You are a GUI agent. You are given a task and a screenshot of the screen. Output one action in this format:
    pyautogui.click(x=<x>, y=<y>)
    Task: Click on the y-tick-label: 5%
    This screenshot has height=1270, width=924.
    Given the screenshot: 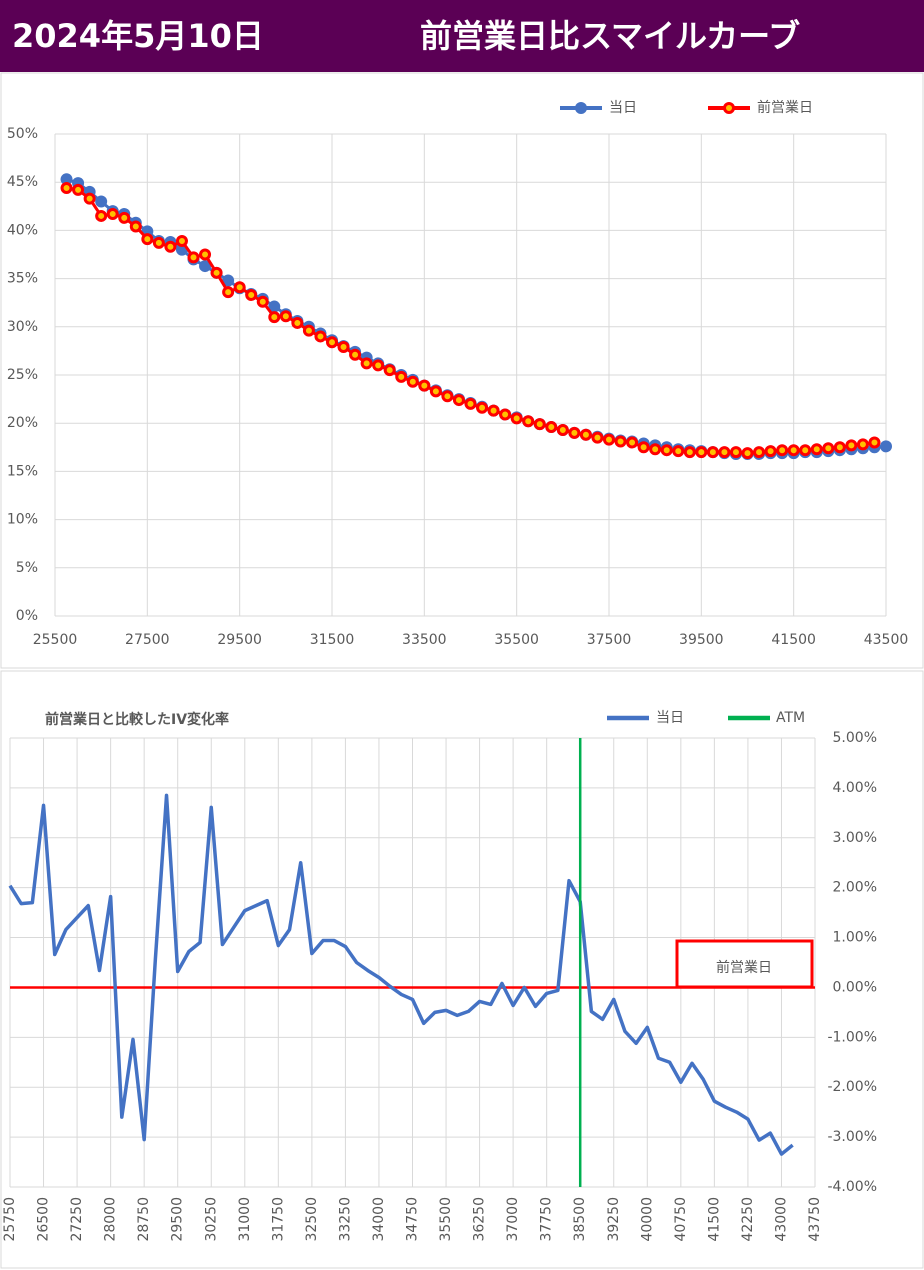 What is the action you would take?
    pyautogui.click(x=27, y=568)
    